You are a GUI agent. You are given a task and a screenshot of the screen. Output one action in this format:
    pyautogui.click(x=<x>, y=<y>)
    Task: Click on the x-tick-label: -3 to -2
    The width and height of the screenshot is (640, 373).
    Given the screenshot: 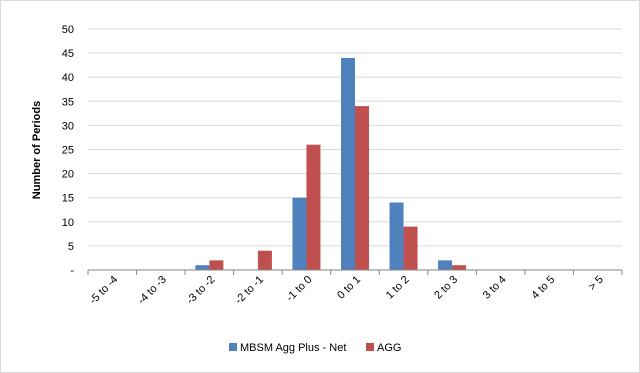 What is the action you would take?
    pyautogui.click(x=200, y=290)
    